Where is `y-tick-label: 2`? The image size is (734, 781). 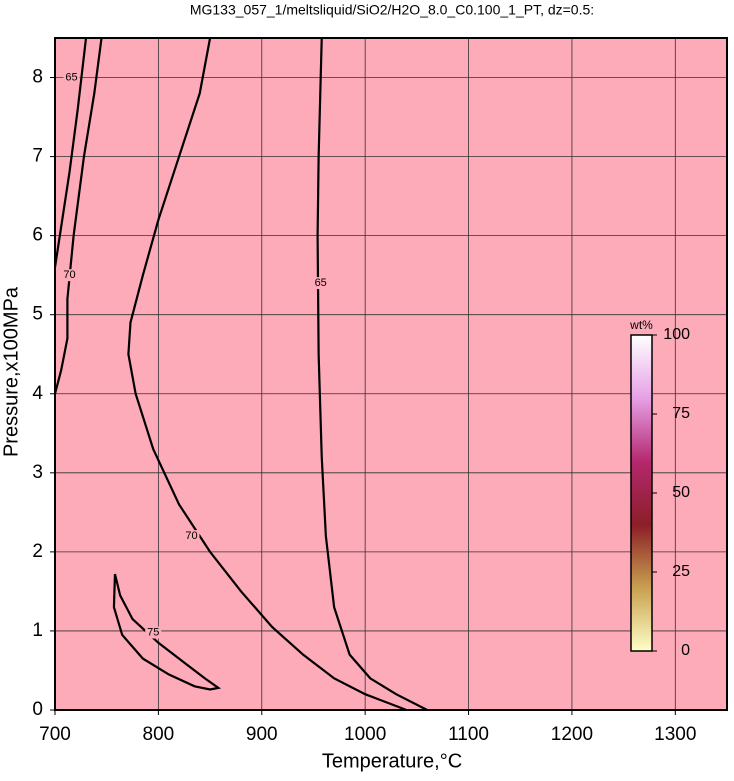 y-tick-label: 2 is located at coordinates (37, 551).